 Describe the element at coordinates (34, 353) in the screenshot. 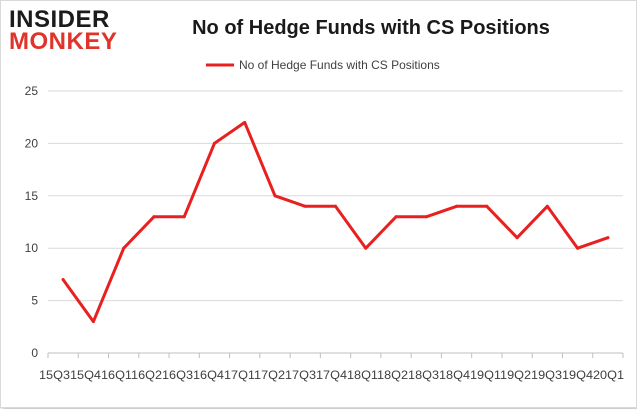

I see `y-tick-label: 0` at that location.